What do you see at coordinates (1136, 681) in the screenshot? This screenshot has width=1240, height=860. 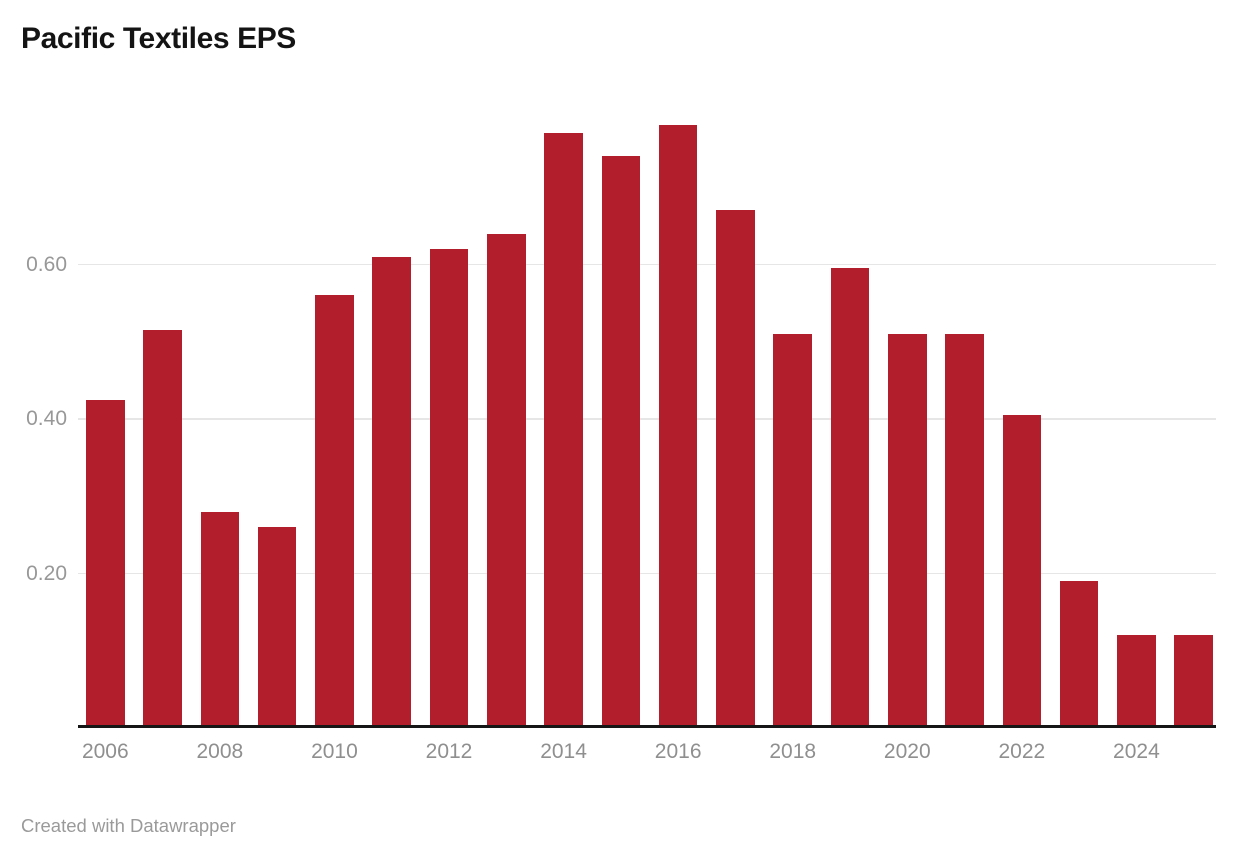 I see `bar-2024` at bounding box center [1136, 681].